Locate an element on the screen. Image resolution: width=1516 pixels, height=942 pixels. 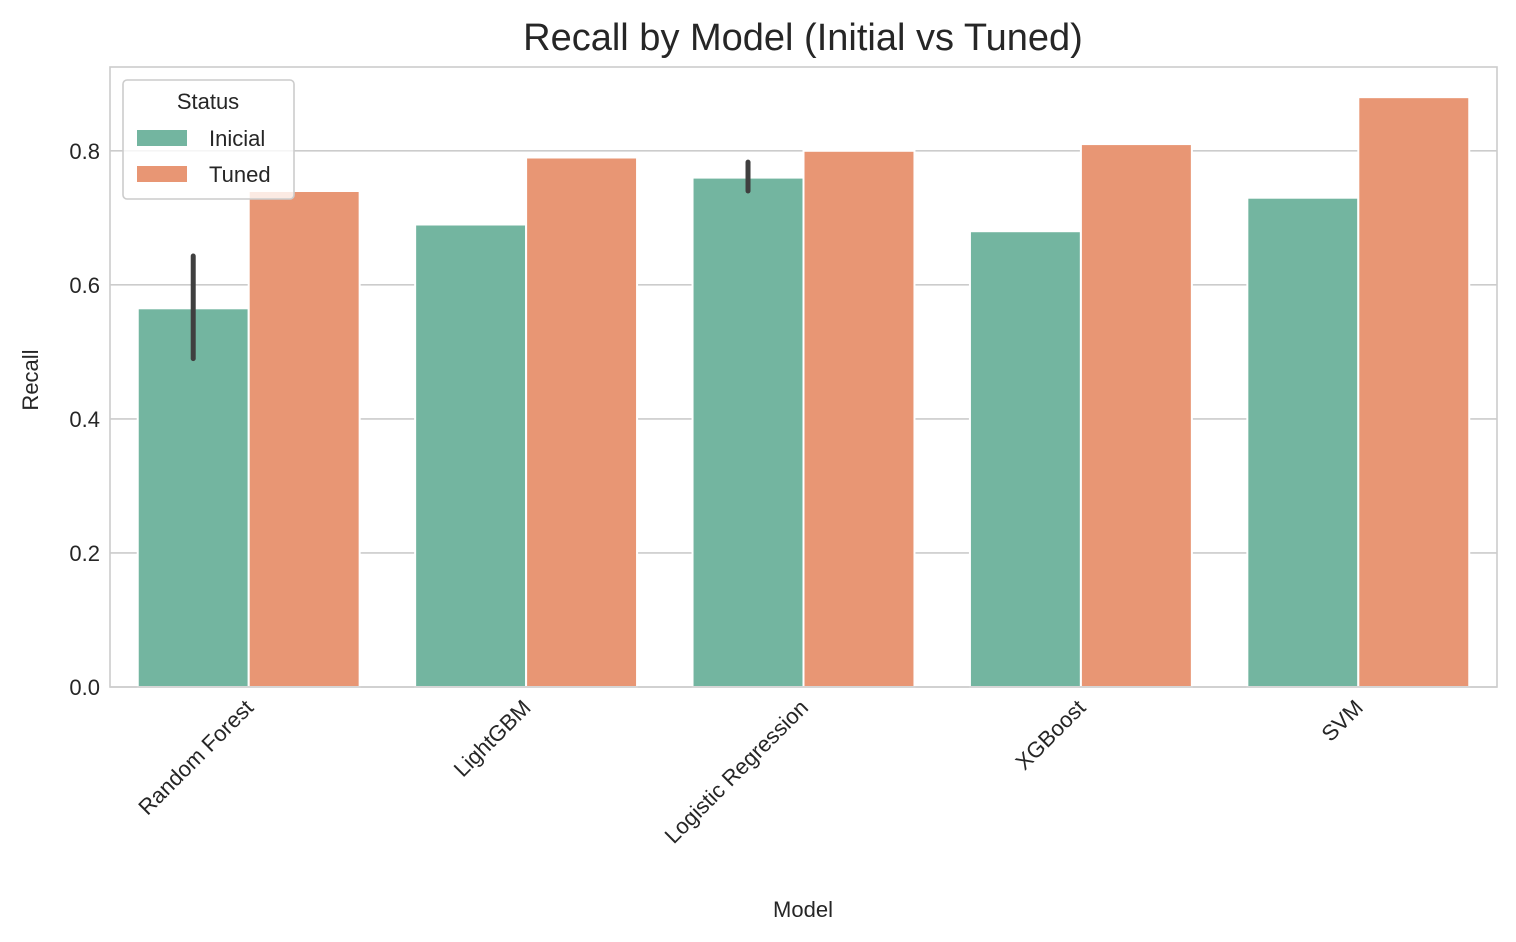
error-bars is located at coordinates (470, 260).